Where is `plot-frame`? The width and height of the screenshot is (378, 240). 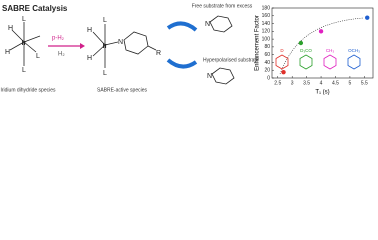
plot-frame is located at coordinates (322, 43).